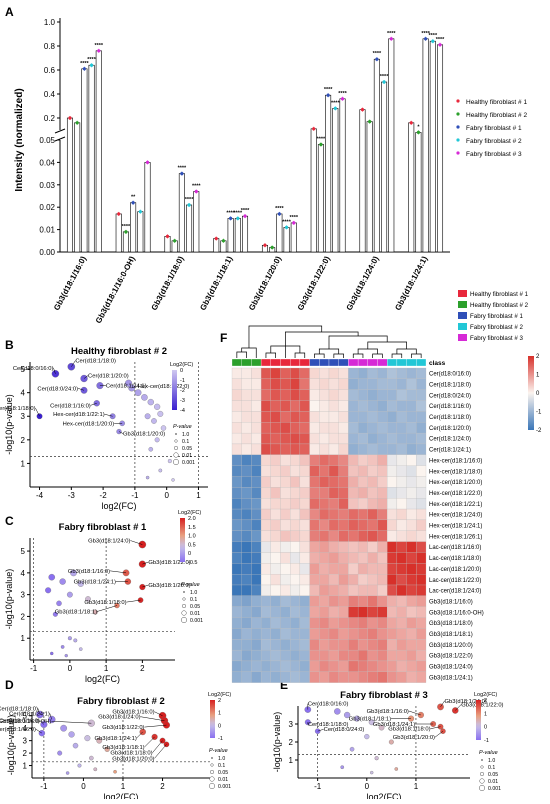 The image size is (550, 804). What do you see at coordinates (102, 679) in the screenshot?
I see `panel-c-x-axis-label: log2(FC)` at bounding box center [102, 679].